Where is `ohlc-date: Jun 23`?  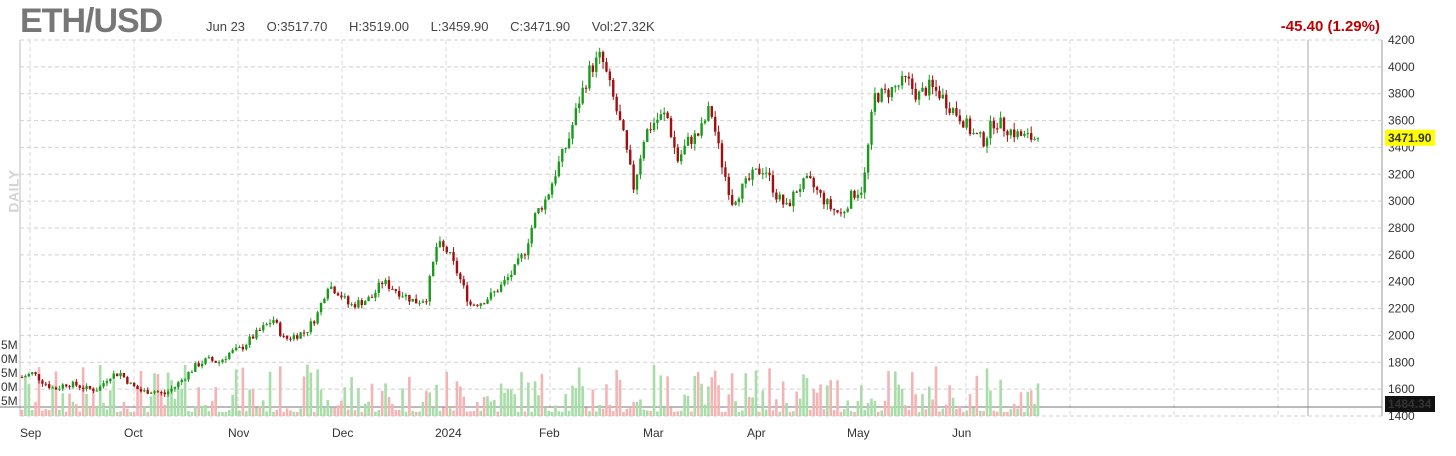 ohlc-date: Jun 23 is located at coordinates (226, 26).